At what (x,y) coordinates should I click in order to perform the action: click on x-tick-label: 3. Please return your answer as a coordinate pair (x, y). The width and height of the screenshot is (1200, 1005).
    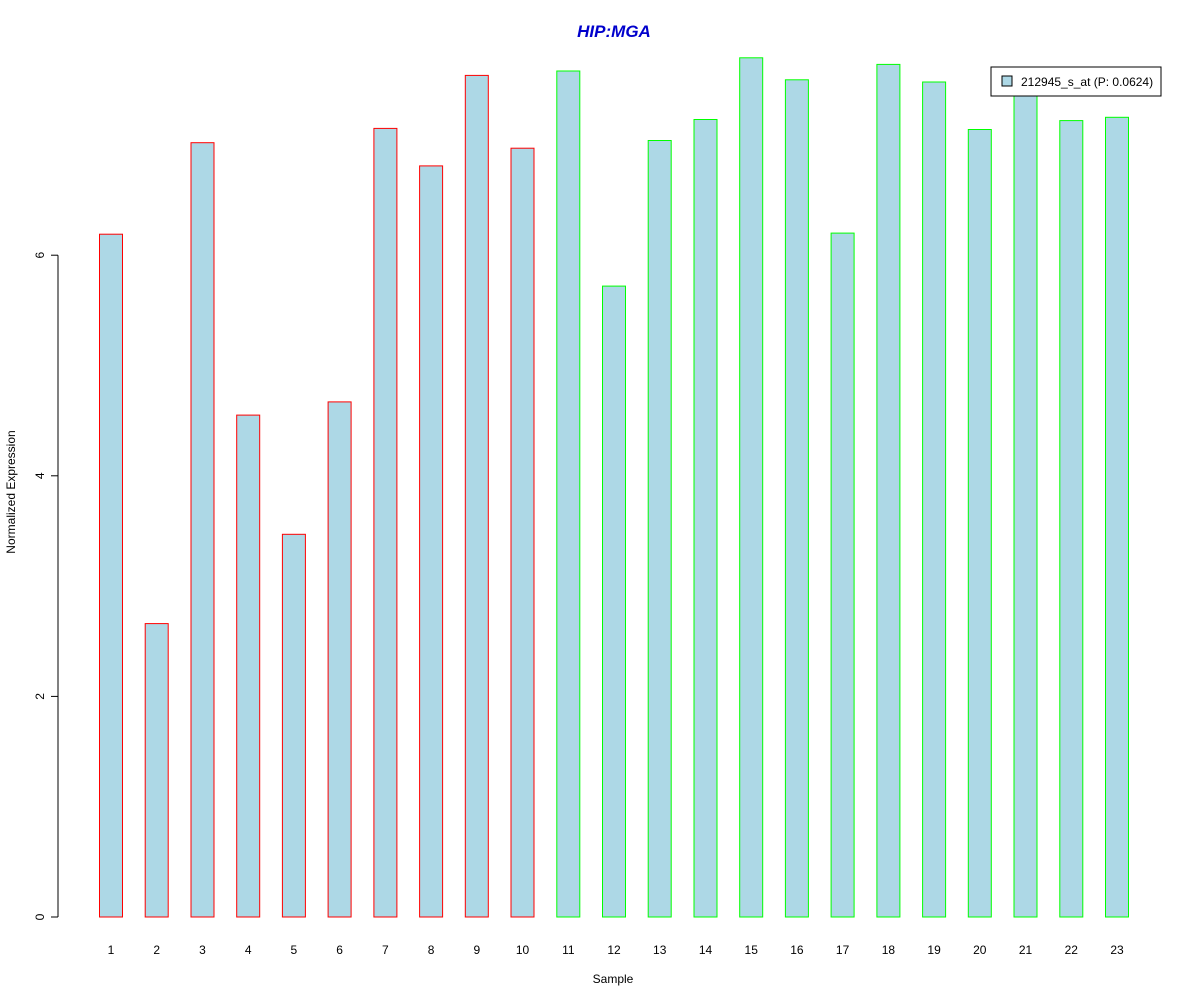
    Looking at the image, I should click on (202, 950).